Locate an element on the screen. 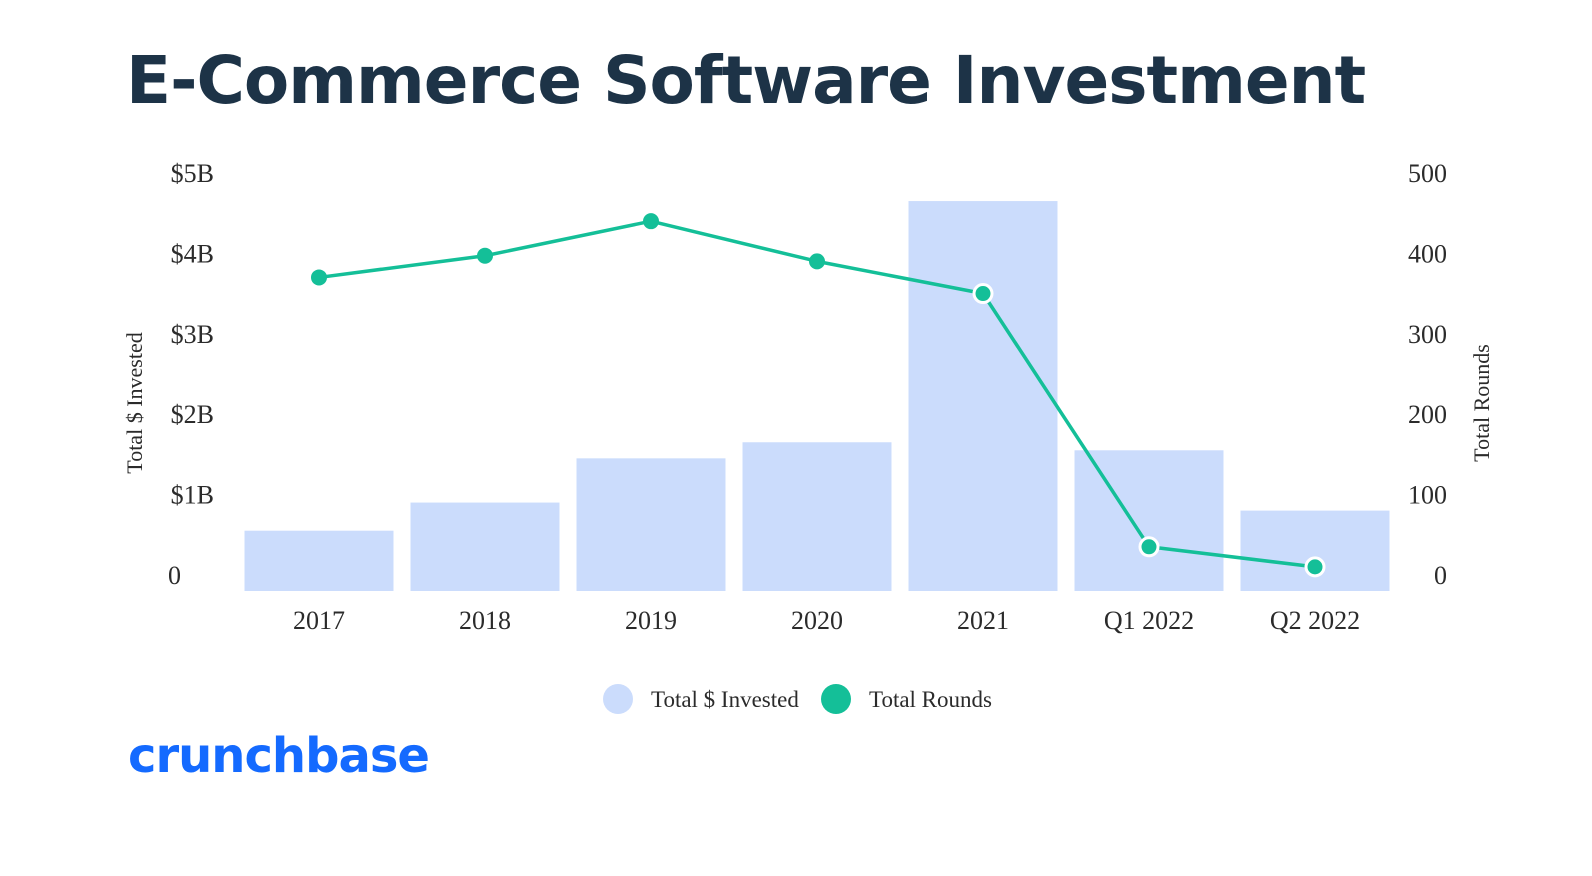 The image size is (1592, 876). left-y-tick-label: $3B is located at coordinates (192, 334).